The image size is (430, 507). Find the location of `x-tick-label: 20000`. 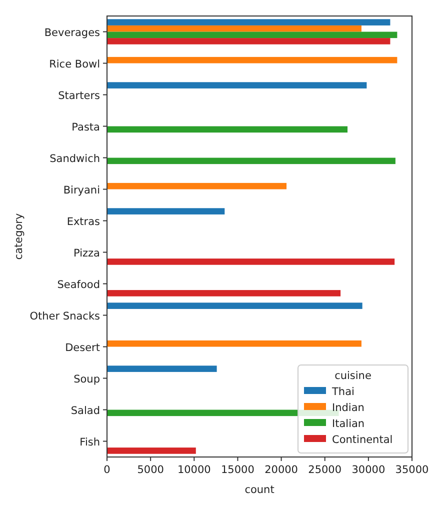

x-tick-label: 20000 is located at coordinates (281, 470).